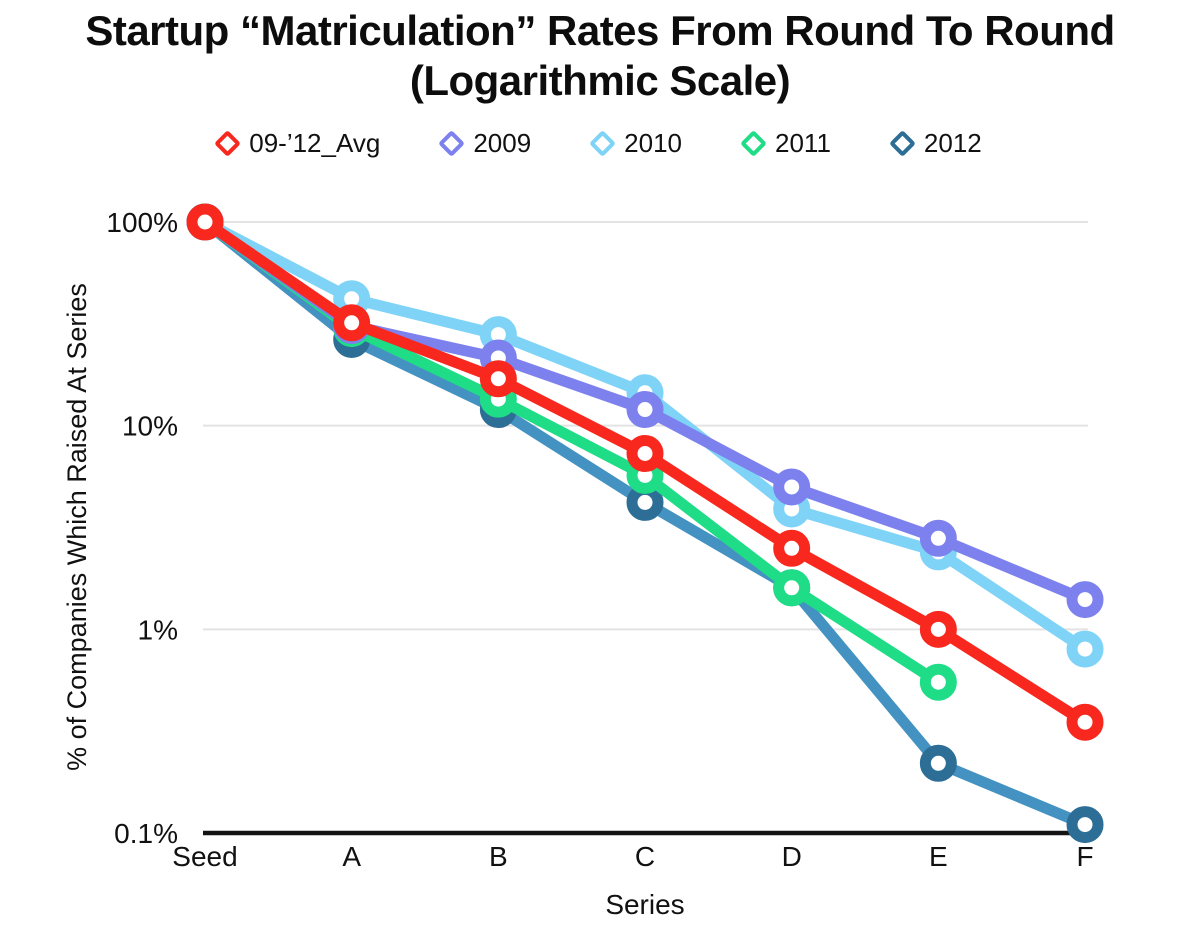 This screenshot has height=936, width=1200. I want to click on data-point-09-’12_Avg-A, so click(352, 323).